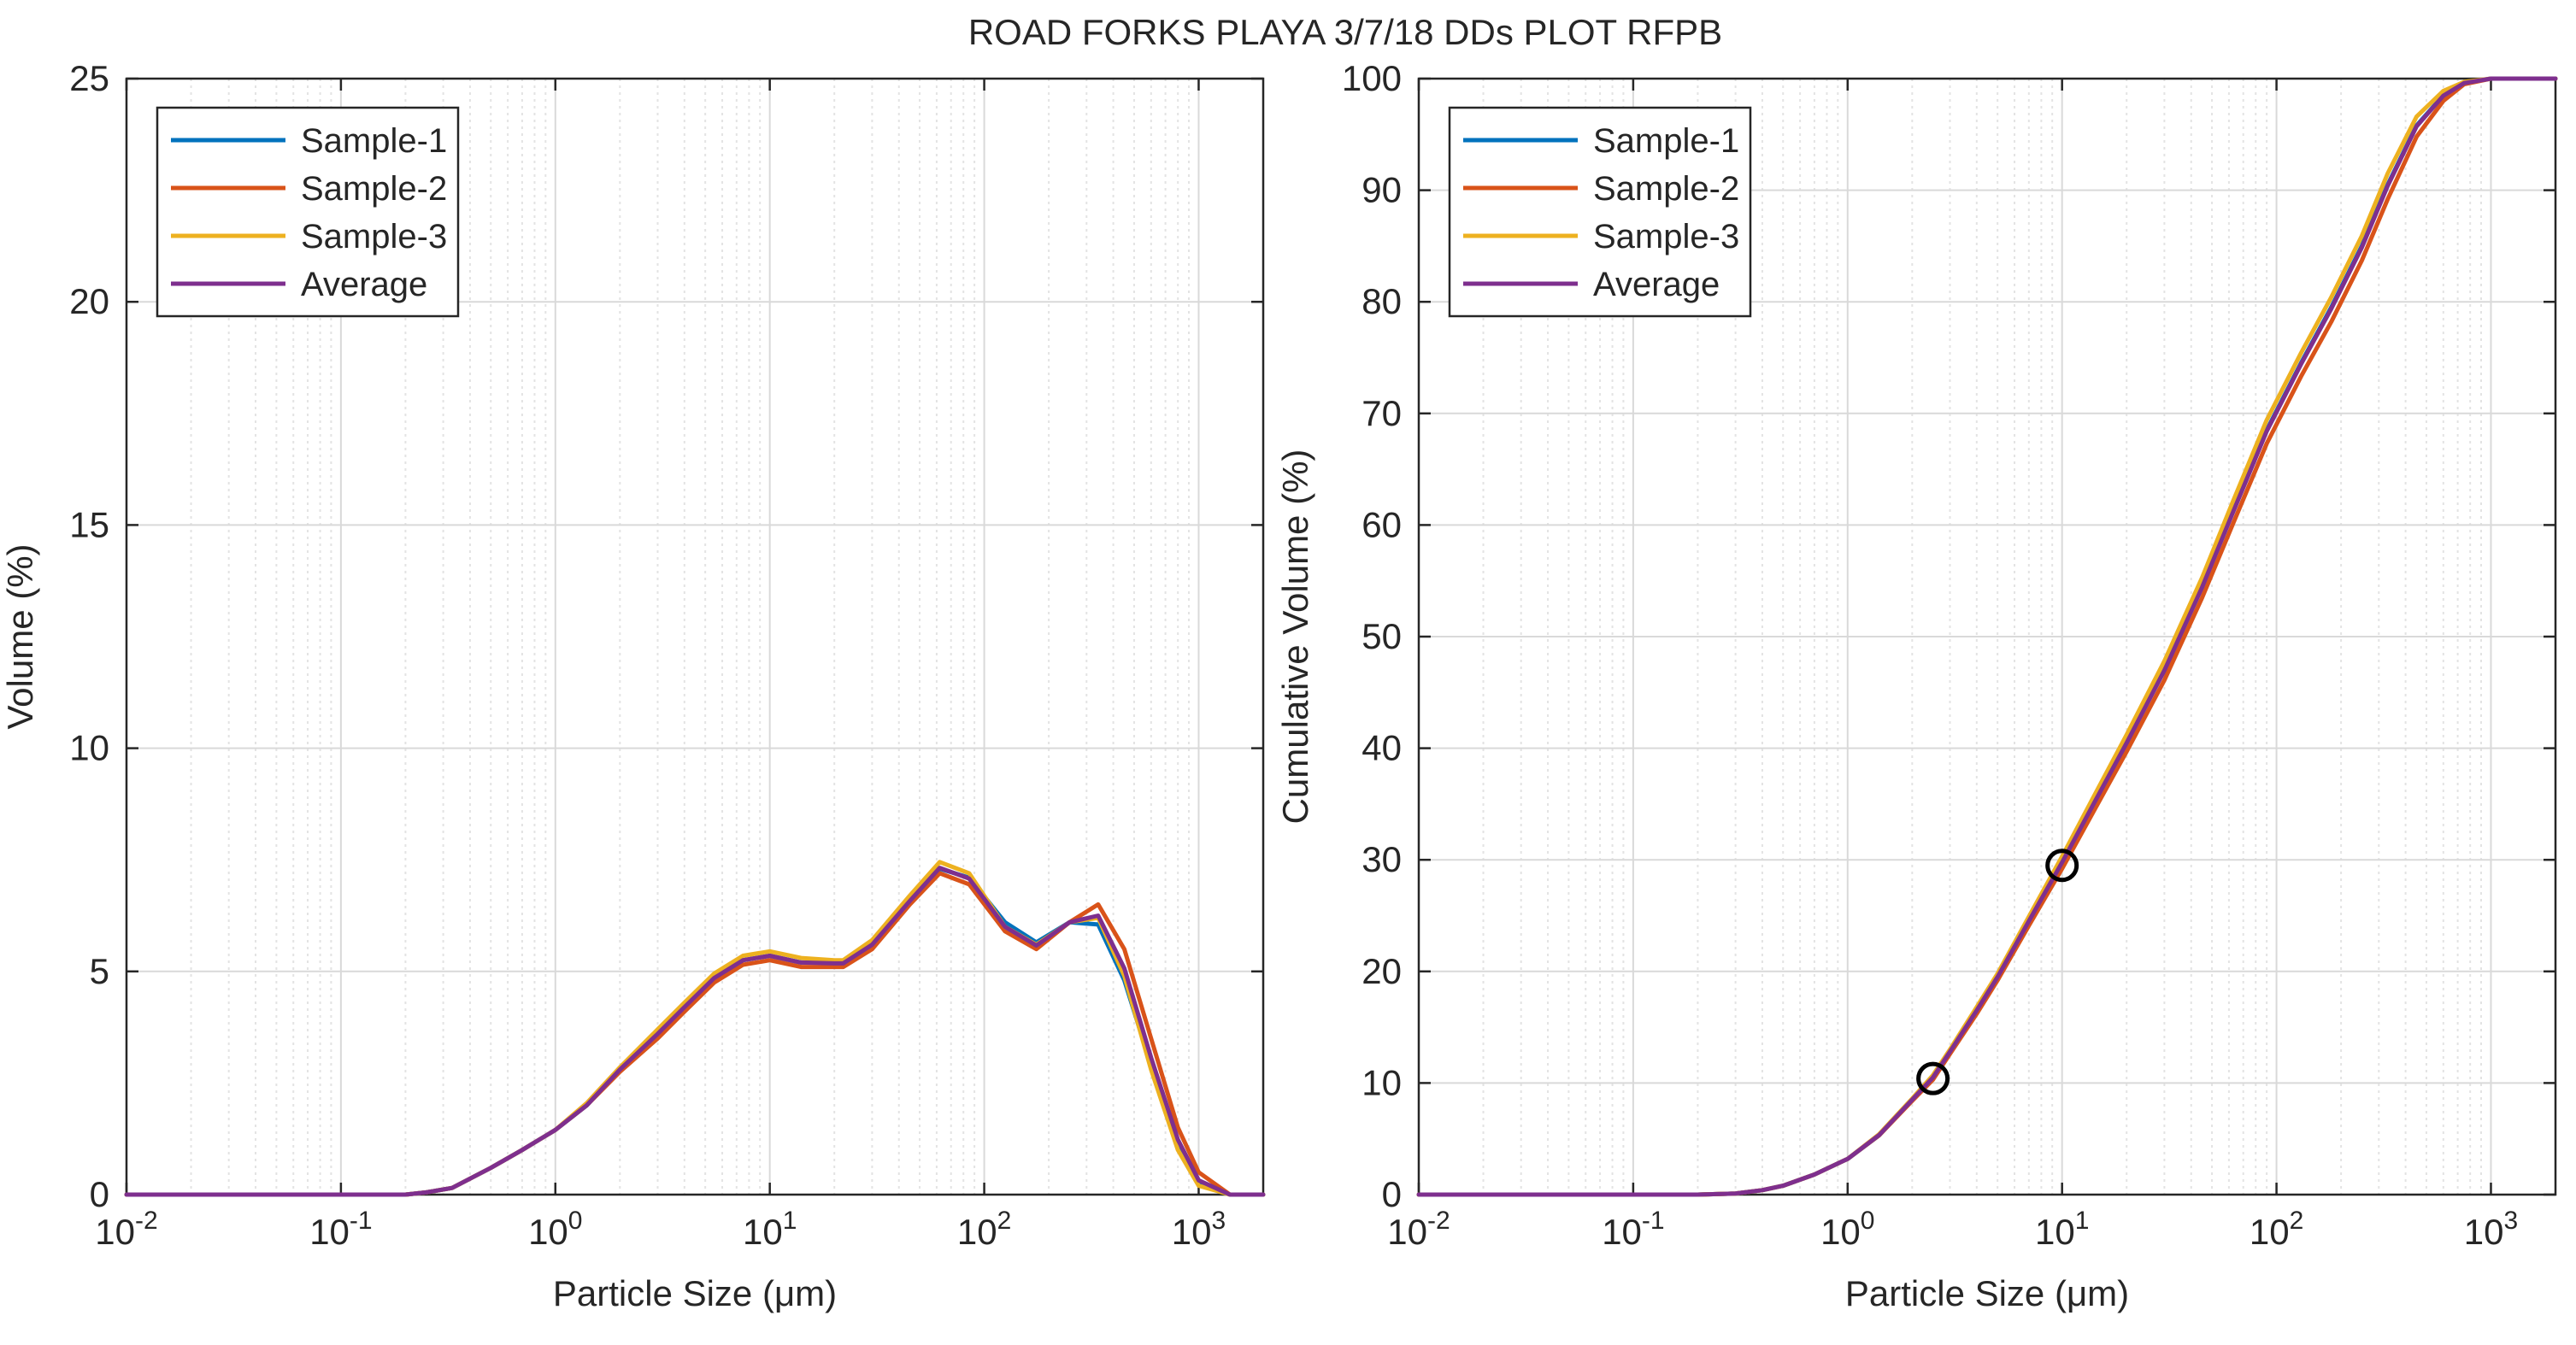 This screenshot has height=1345, width=2576. Describe the element at coordinates (1382, 301) in the screenshot. I see `y-tick-label: 80` at that location.